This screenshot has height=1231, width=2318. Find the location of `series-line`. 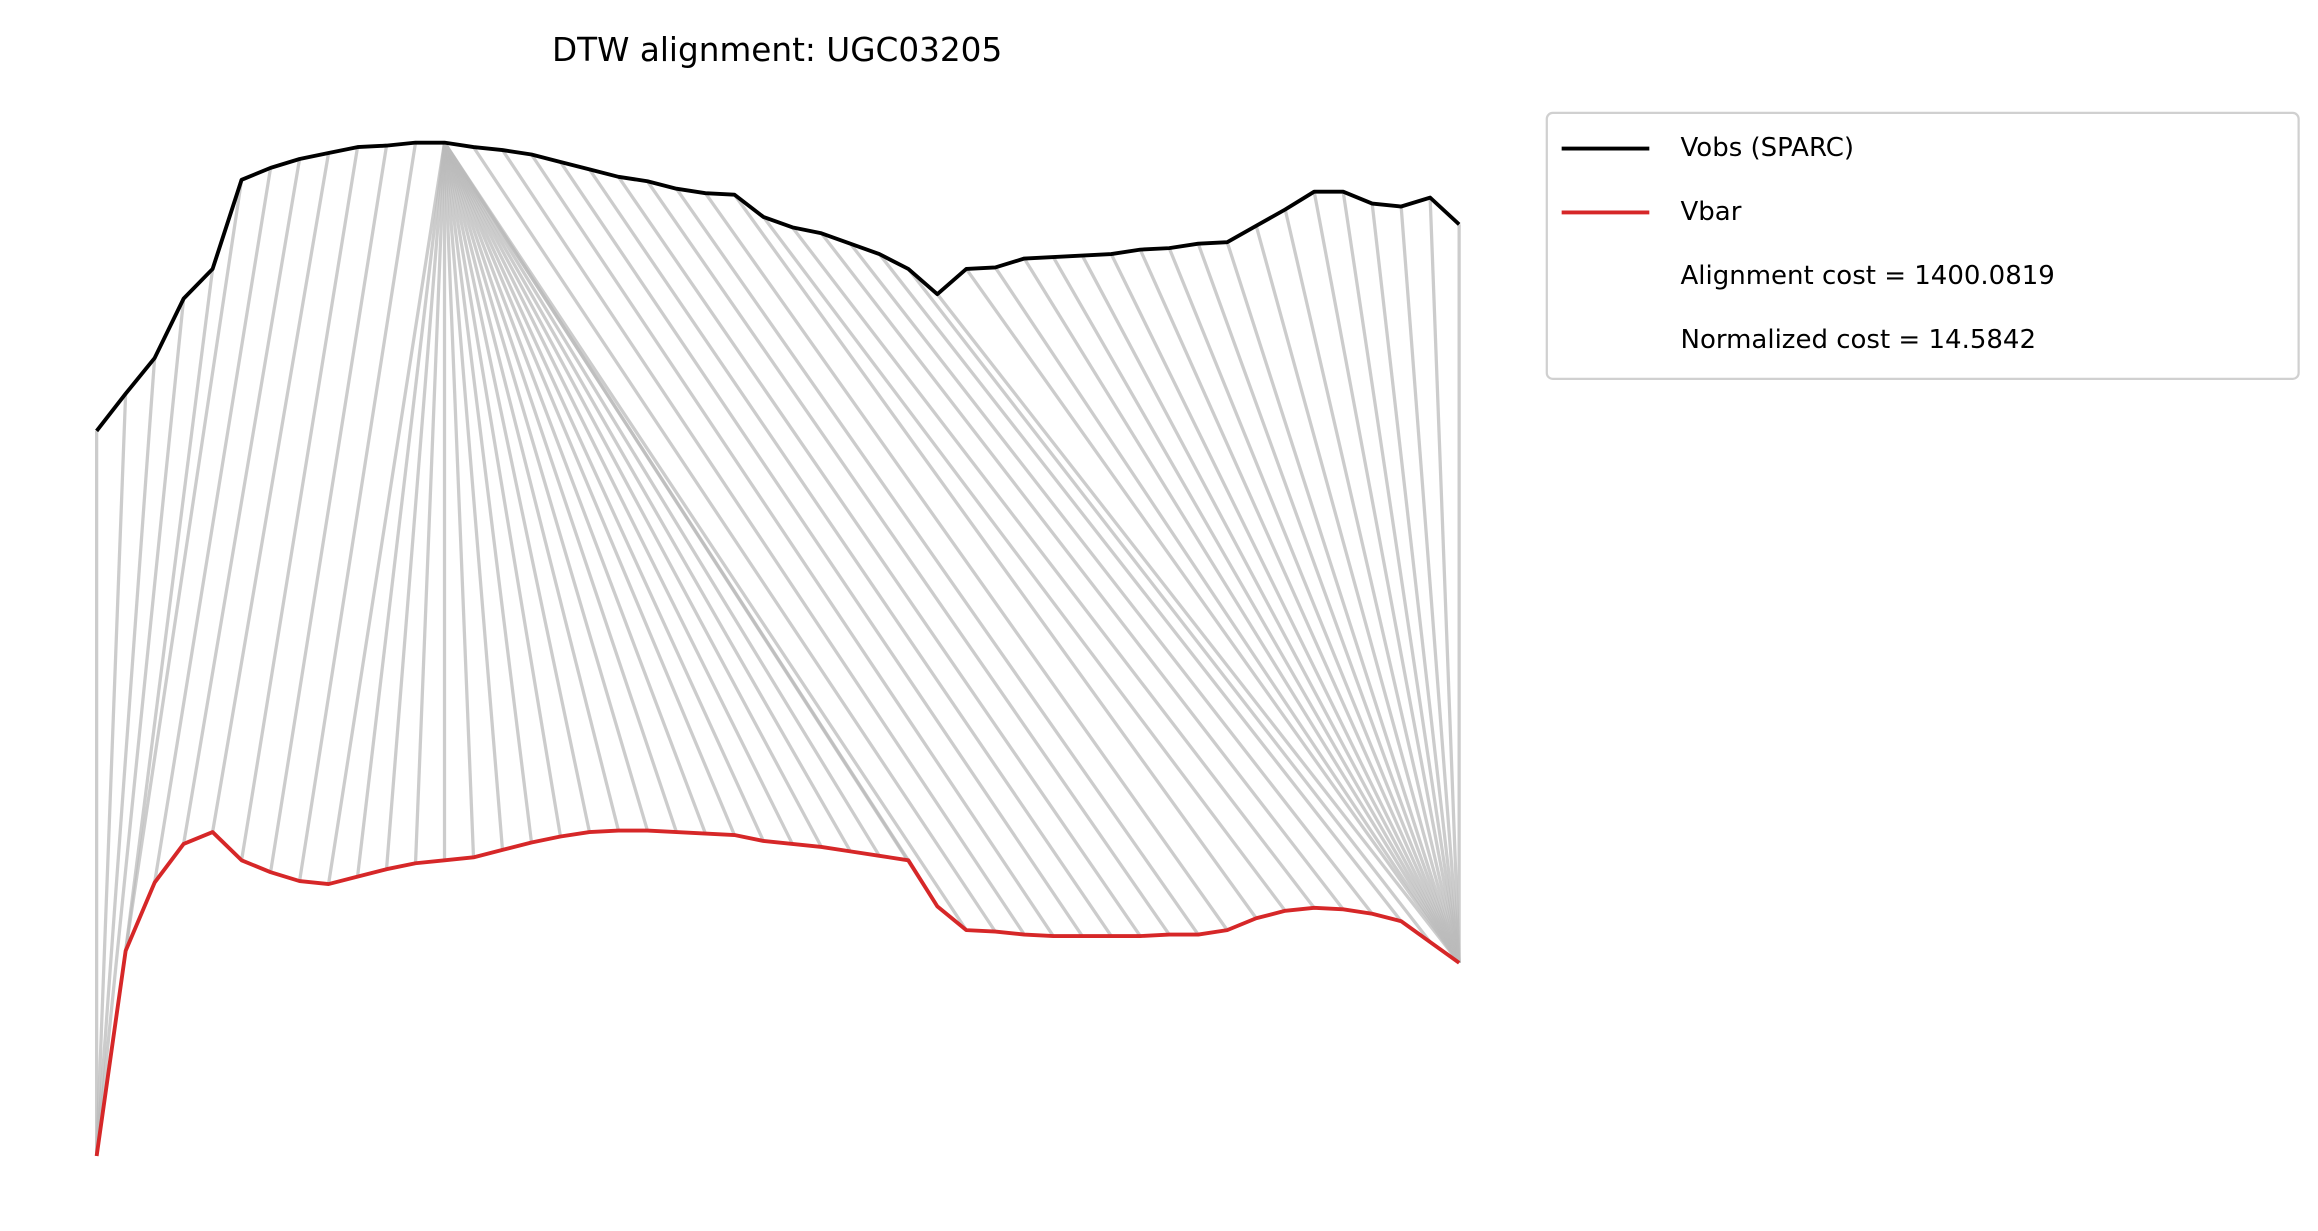

series-line is located at coordinates (778, 286).